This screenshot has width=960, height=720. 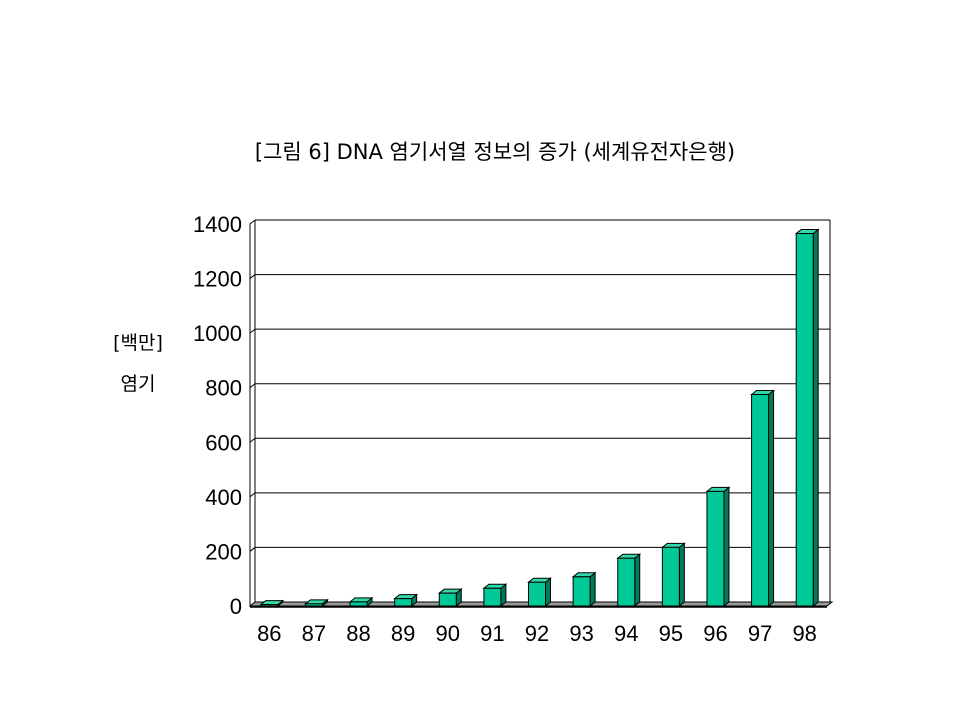 I want to click on x-tick-label: 96, so click(x=715, y=633).